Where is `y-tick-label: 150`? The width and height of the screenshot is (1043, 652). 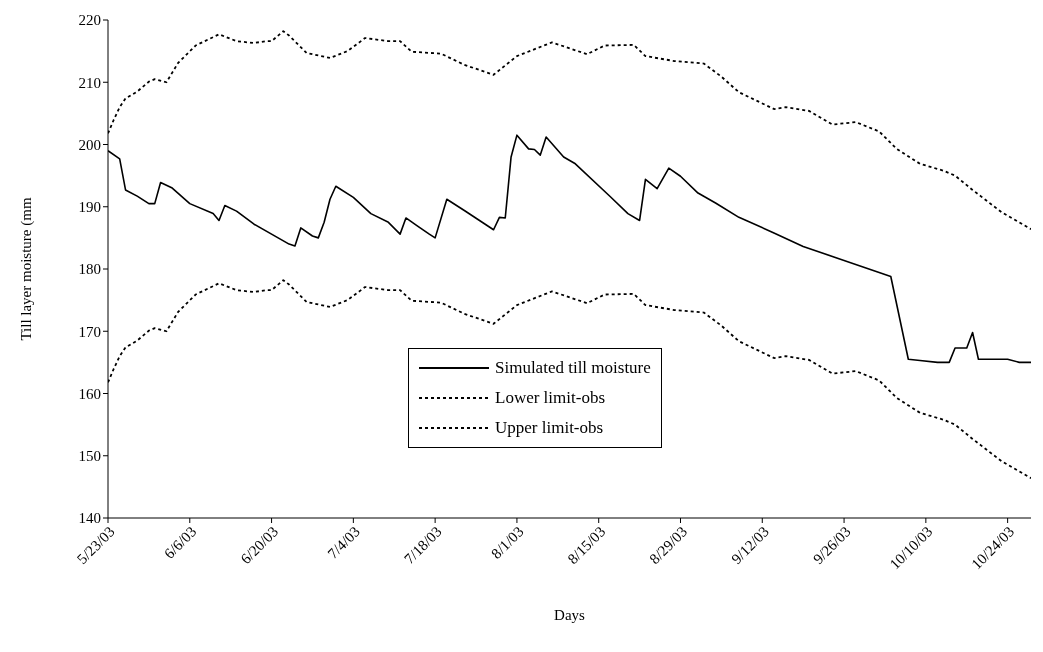 y-tick-label: 150 is located at coordinates (89, 456).